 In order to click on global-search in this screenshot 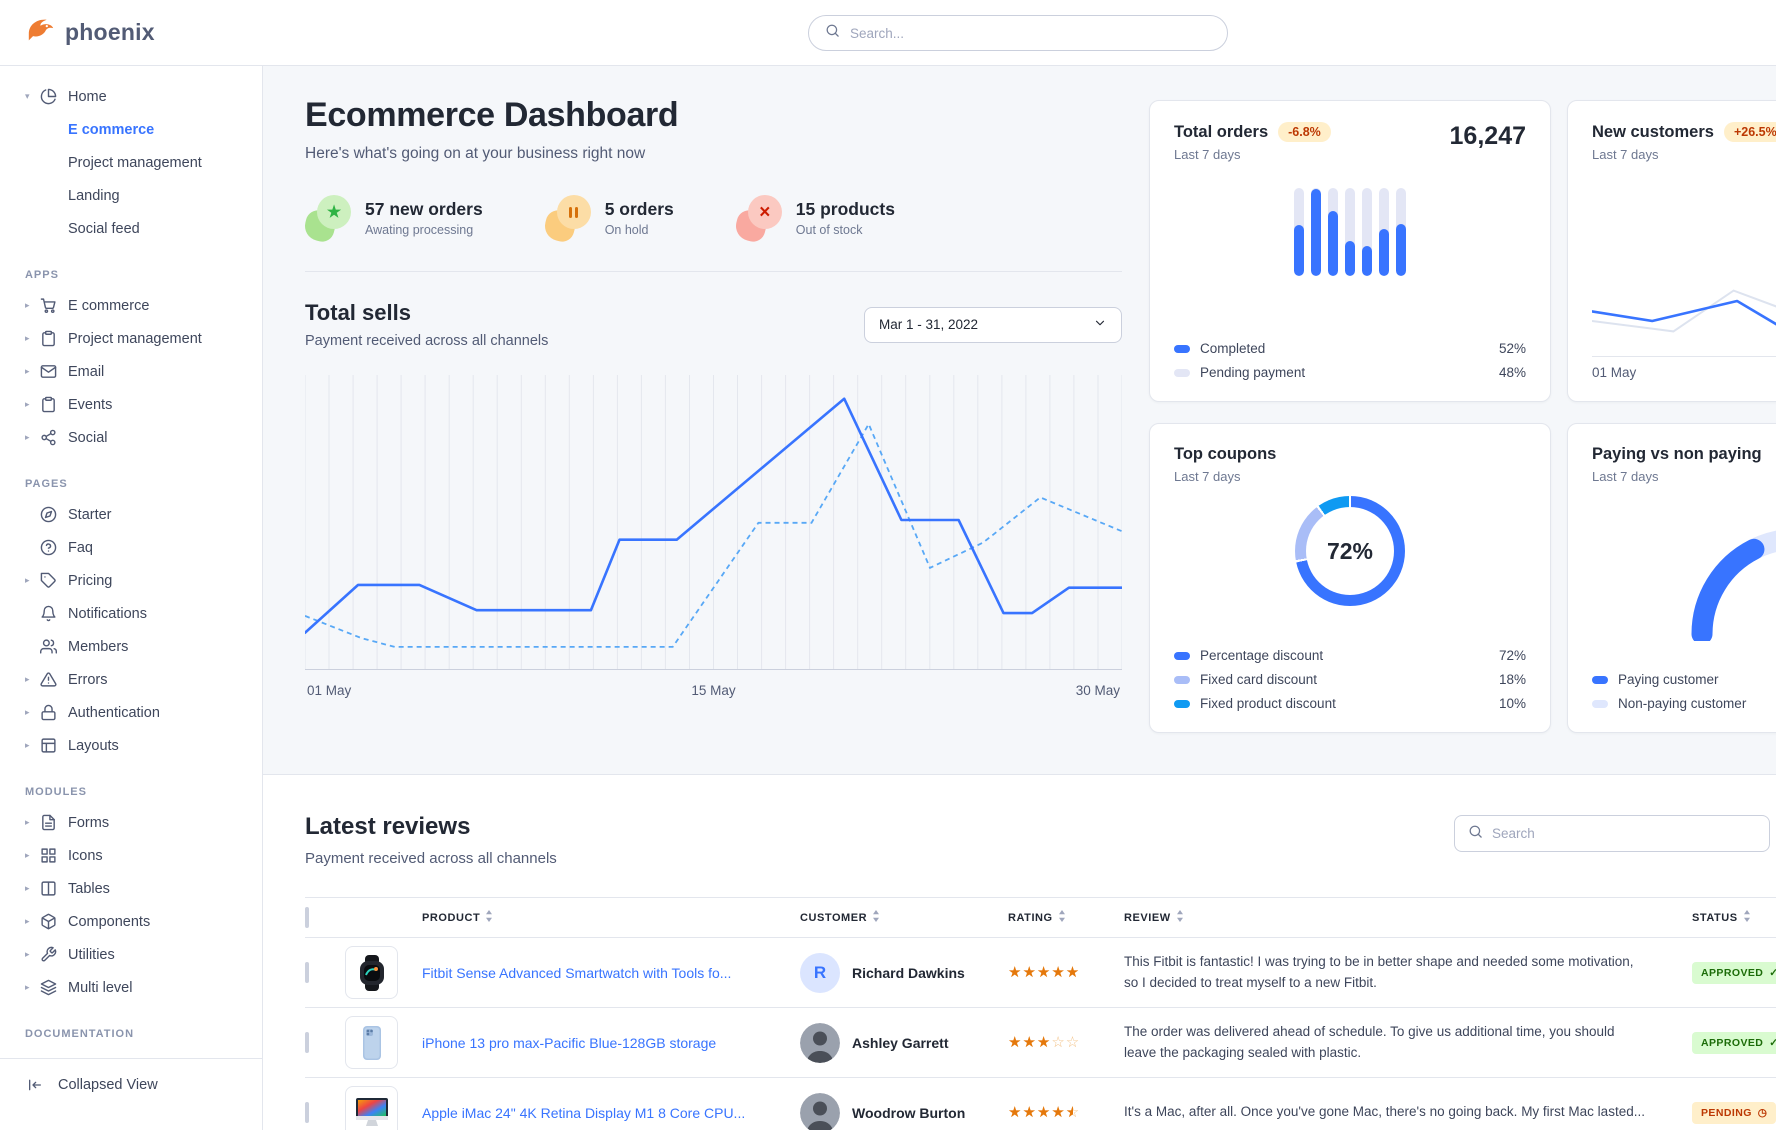, I will do `click(1018, 33)`.